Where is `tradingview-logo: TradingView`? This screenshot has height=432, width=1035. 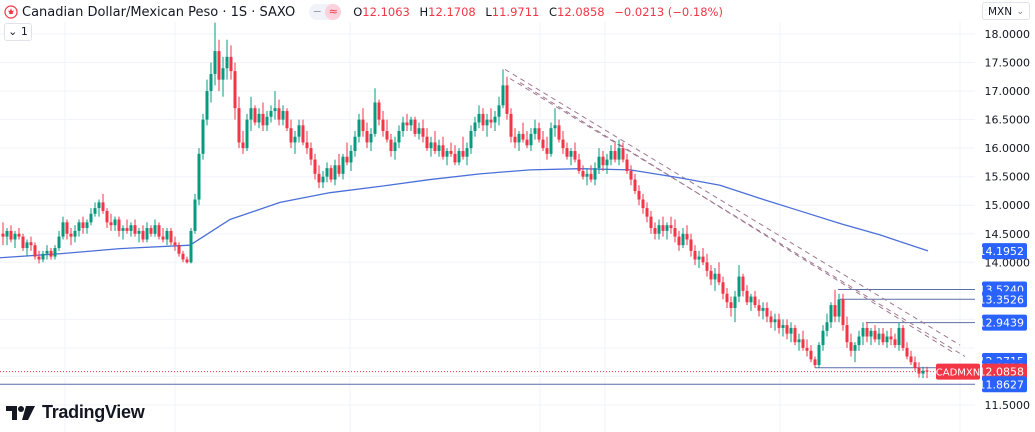
tradingview-logo: TradingView is located at coordinates (75, 412).